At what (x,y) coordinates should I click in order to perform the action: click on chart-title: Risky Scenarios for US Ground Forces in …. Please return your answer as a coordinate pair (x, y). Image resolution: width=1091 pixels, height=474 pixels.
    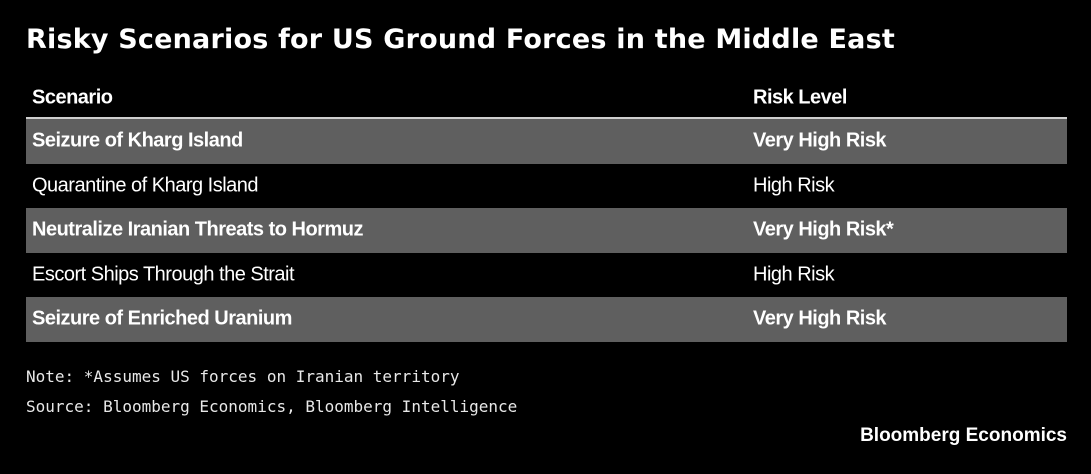
    Looking at the image, I should click on (460, 39).